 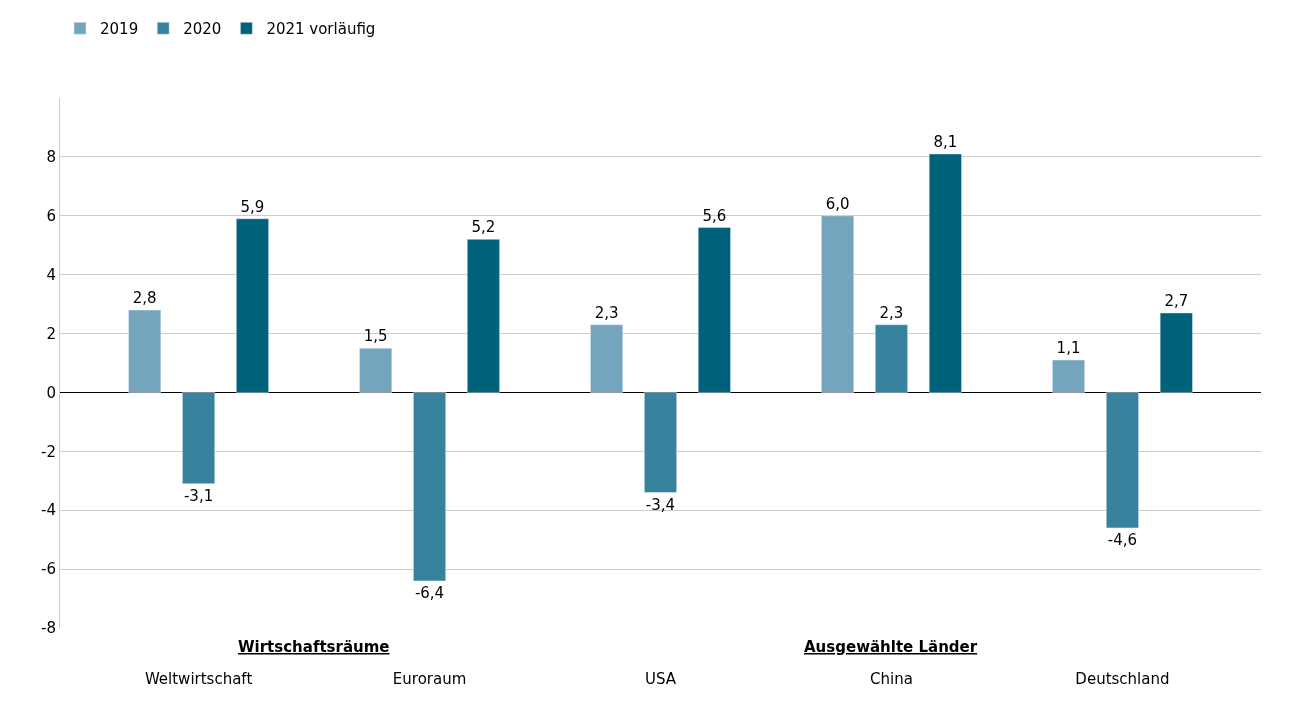 I want to click on data-label: 5,2, so click(x=483, y=227).